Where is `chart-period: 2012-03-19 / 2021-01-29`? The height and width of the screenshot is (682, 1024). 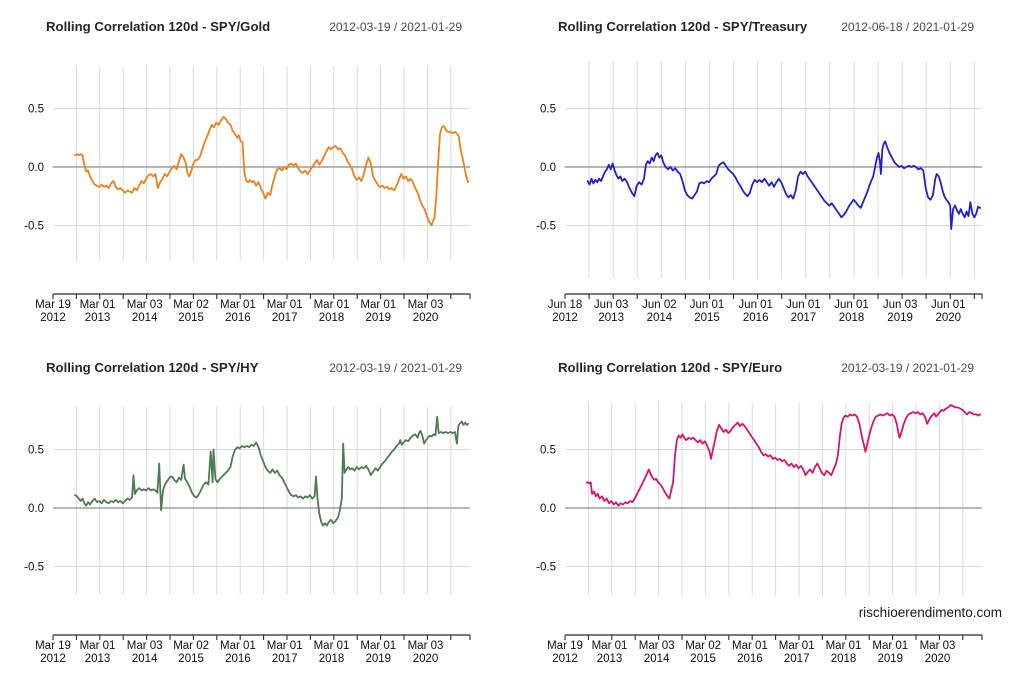 chart-period: 2012-03-19 / 2021-01-29 is located at coordinates (395, 368).